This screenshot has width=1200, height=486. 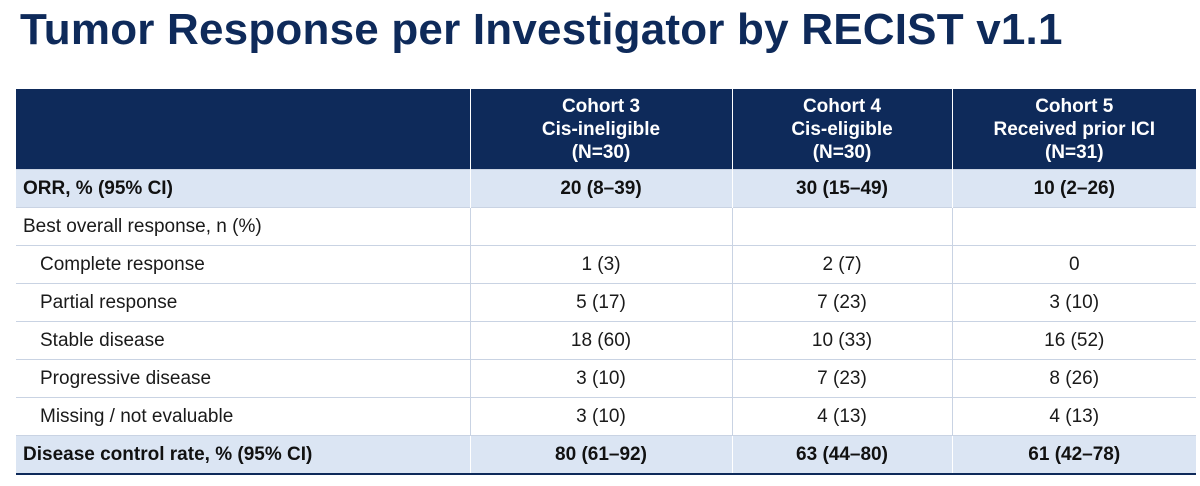 I want to click on header-cell-cohort-4: Cohort 4 Cis-eligible (N=30), so click(x=841, y=129).